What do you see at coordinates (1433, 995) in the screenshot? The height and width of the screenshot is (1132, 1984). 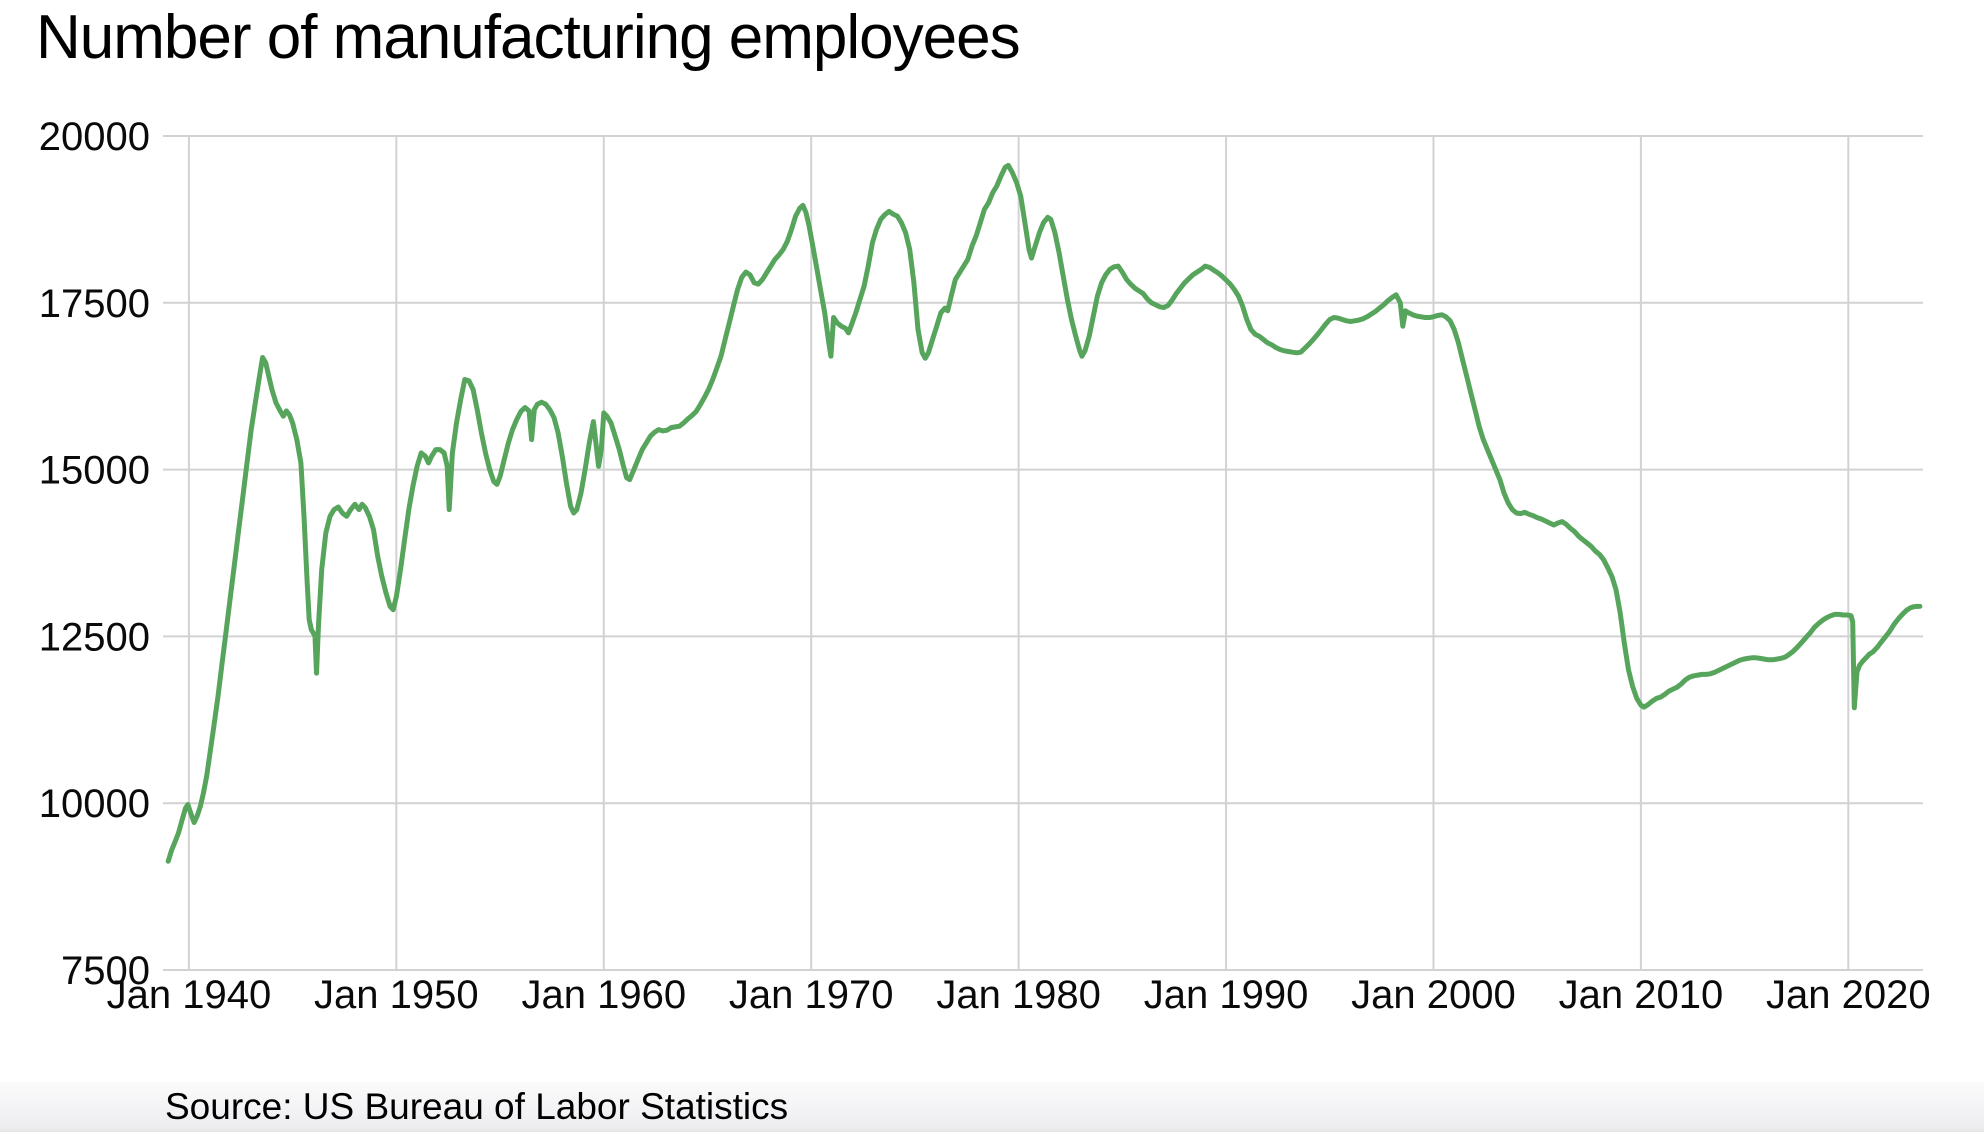 I see `x-tick-label: Jan 2000` at bounding box center [1433, 995].